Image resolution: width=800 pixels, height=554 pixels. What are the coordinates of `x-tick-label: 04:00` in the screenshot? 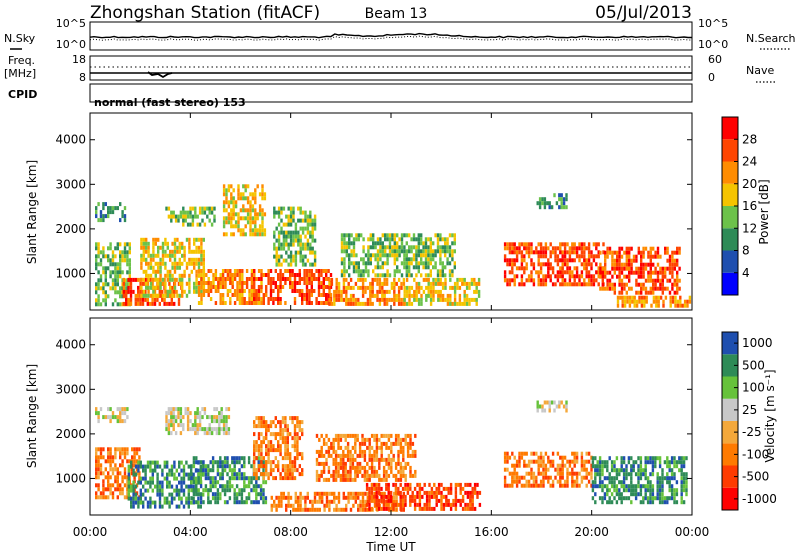 It's located at (190, 532).